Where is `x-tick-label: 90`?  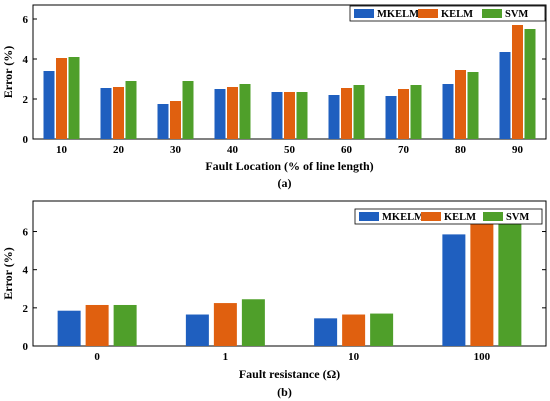 x-tick-label: 90 is located at coordinates (518, 150).